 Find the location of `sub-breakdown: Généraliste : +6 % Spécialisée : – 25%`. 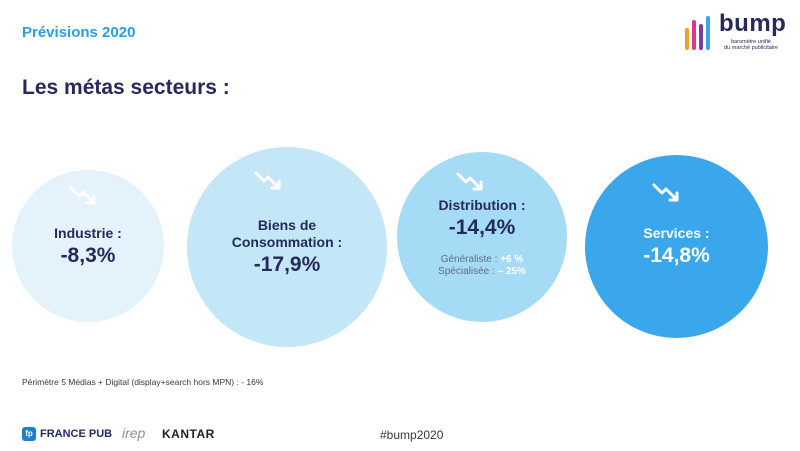

sub-breakdown: Généraliste : +6 % Spécialisée : – 25% is located at coordinates (482, 266).